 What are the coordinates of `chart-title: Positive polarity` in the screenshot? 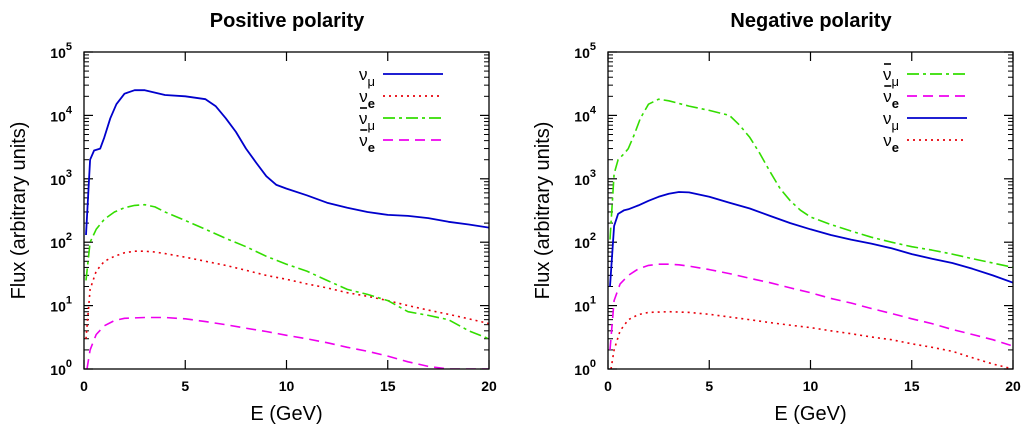 It's located at (287, 21).